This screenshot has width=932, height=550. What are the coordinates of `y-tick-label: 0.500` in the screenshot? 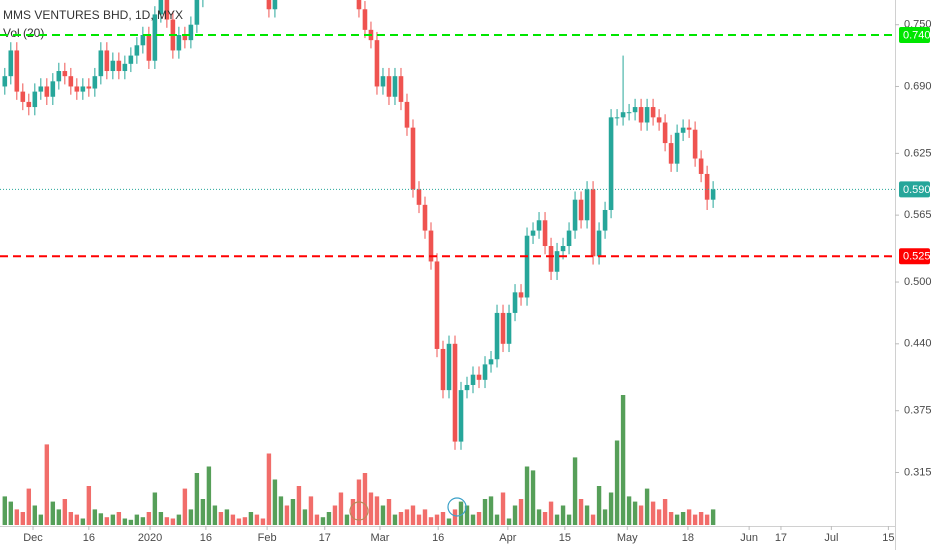 It's located at (918, 282).